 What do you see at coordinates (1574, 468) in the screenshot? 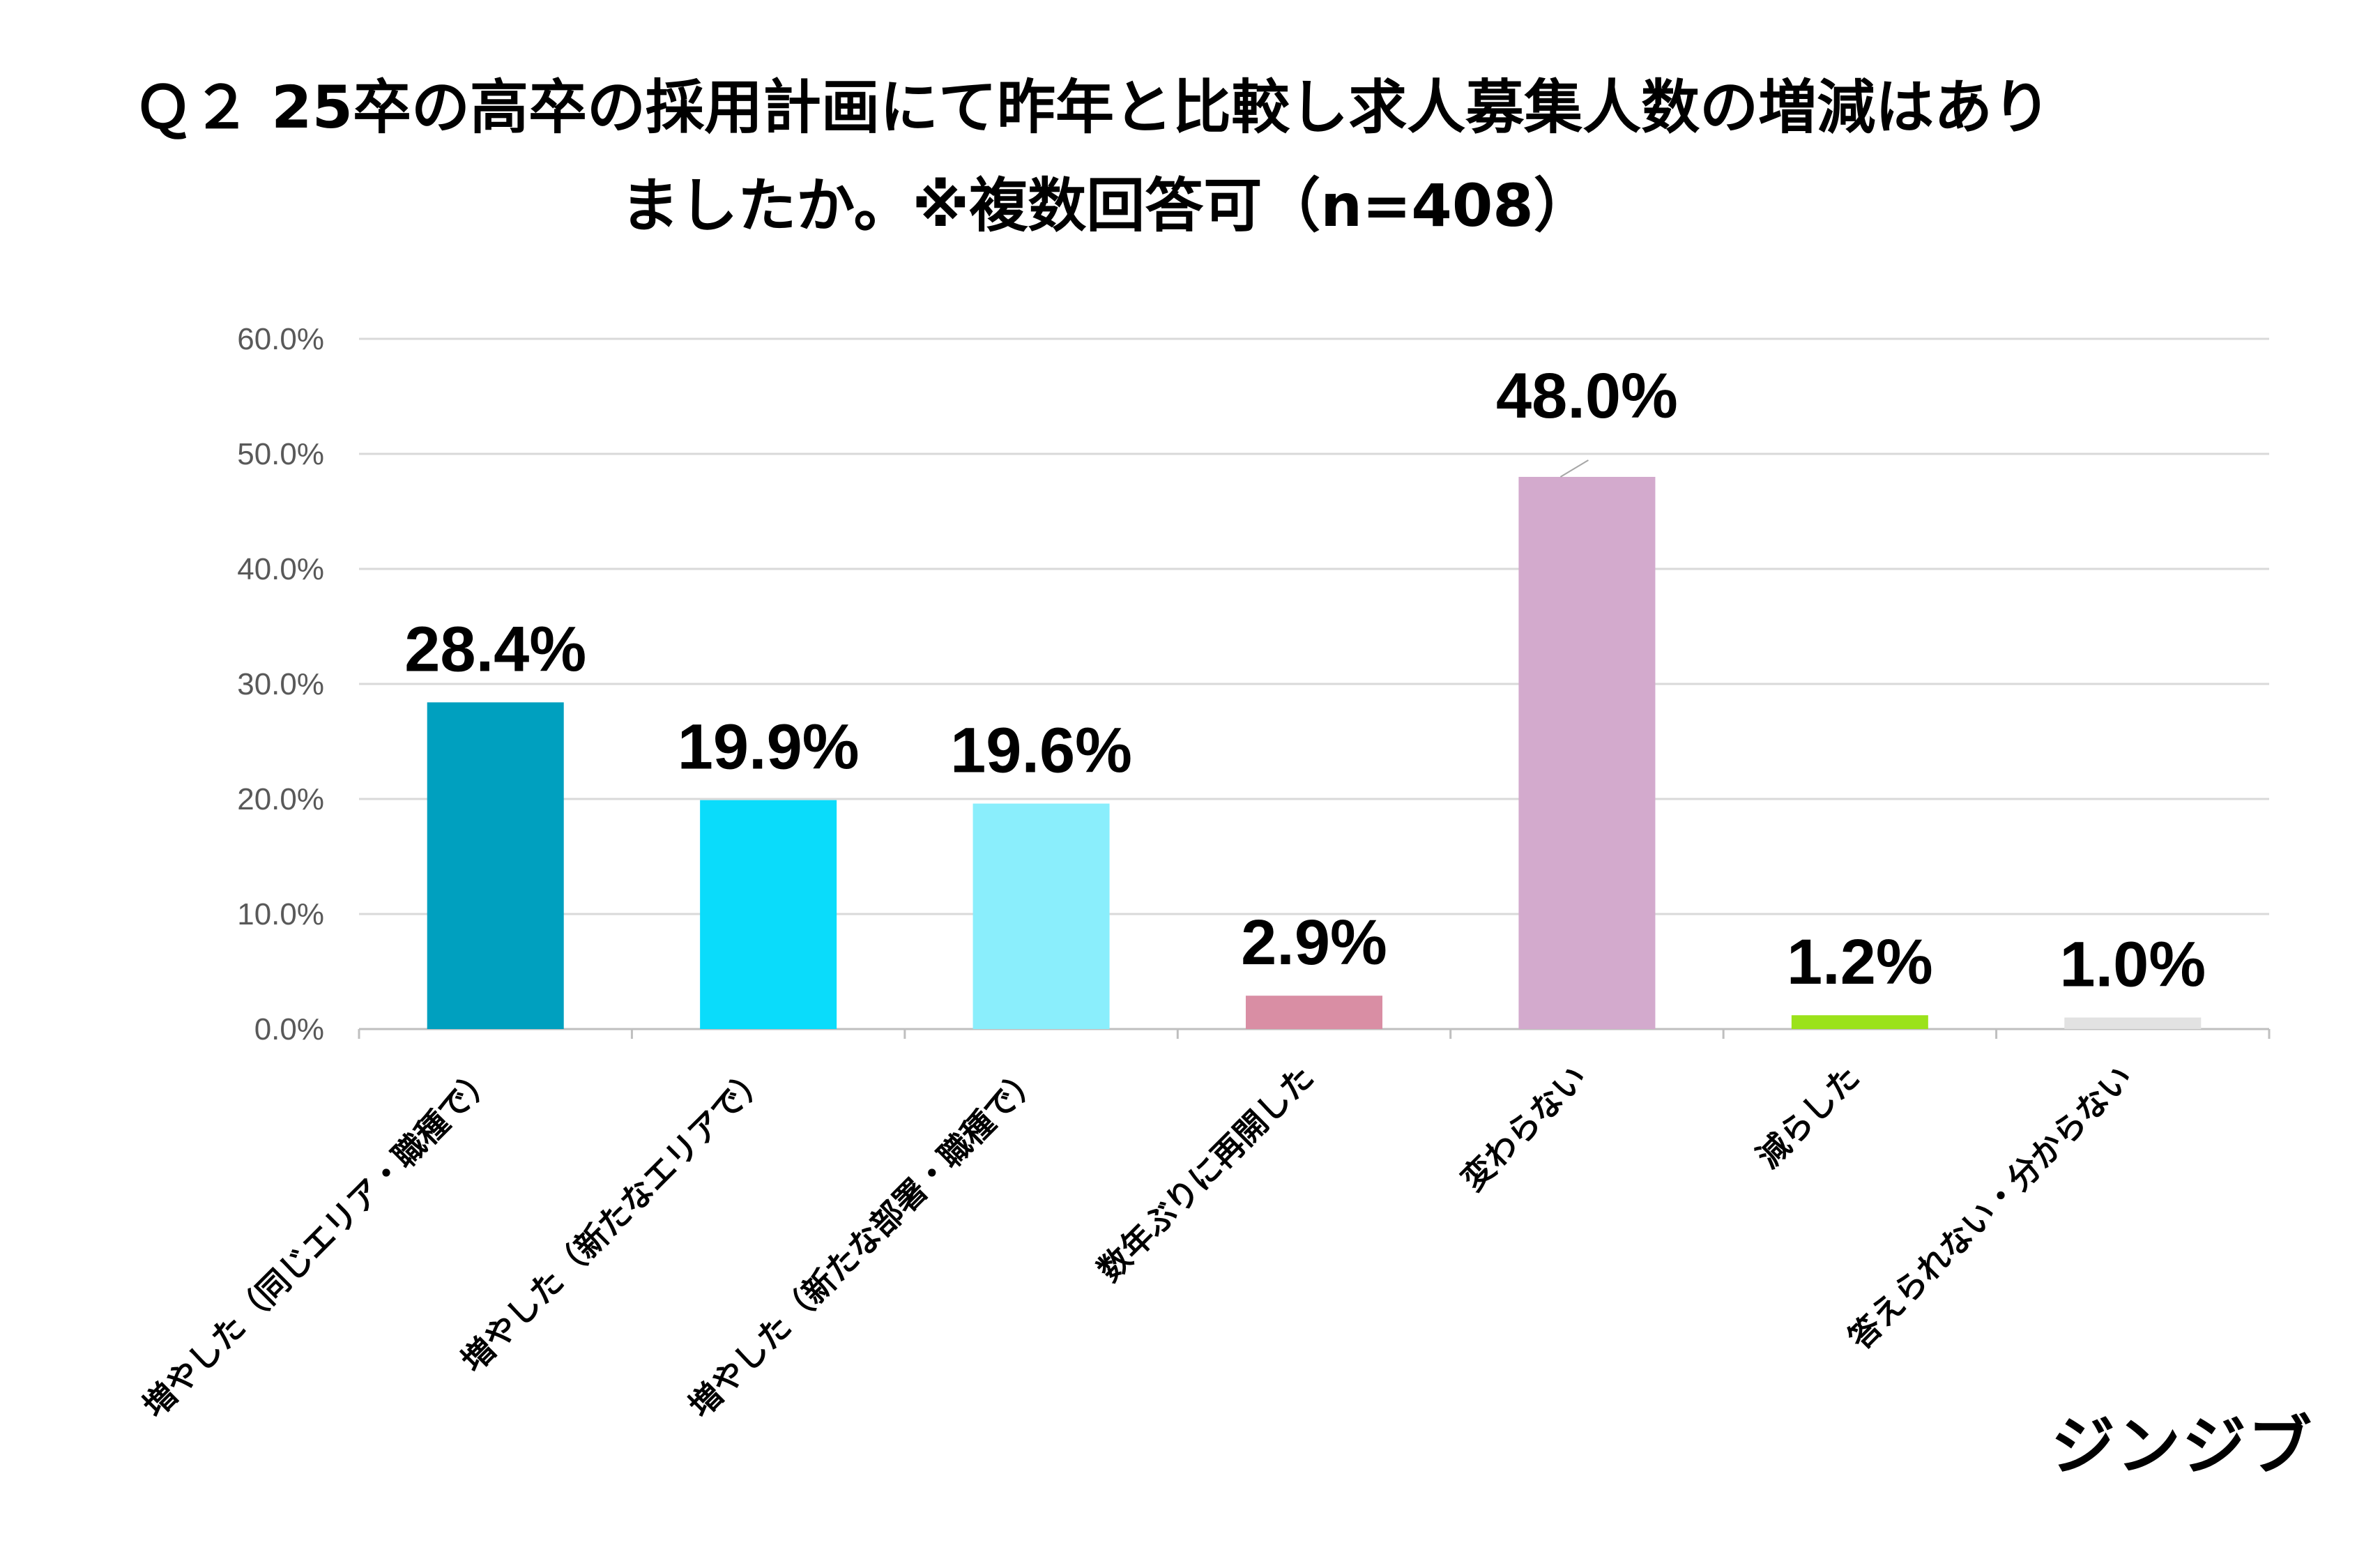
I see `data-label-leader-line` at bounding box center [1574, 468].